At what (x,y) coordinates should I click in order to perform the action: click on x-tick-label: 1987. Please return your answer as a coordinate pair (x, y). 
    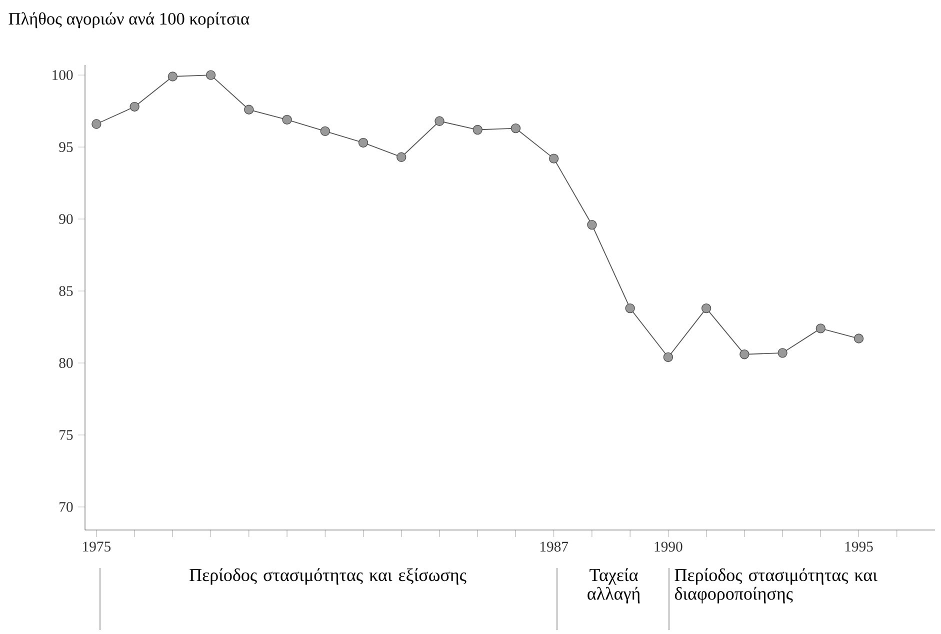
    Looking at the image, I should click on (554, 547).